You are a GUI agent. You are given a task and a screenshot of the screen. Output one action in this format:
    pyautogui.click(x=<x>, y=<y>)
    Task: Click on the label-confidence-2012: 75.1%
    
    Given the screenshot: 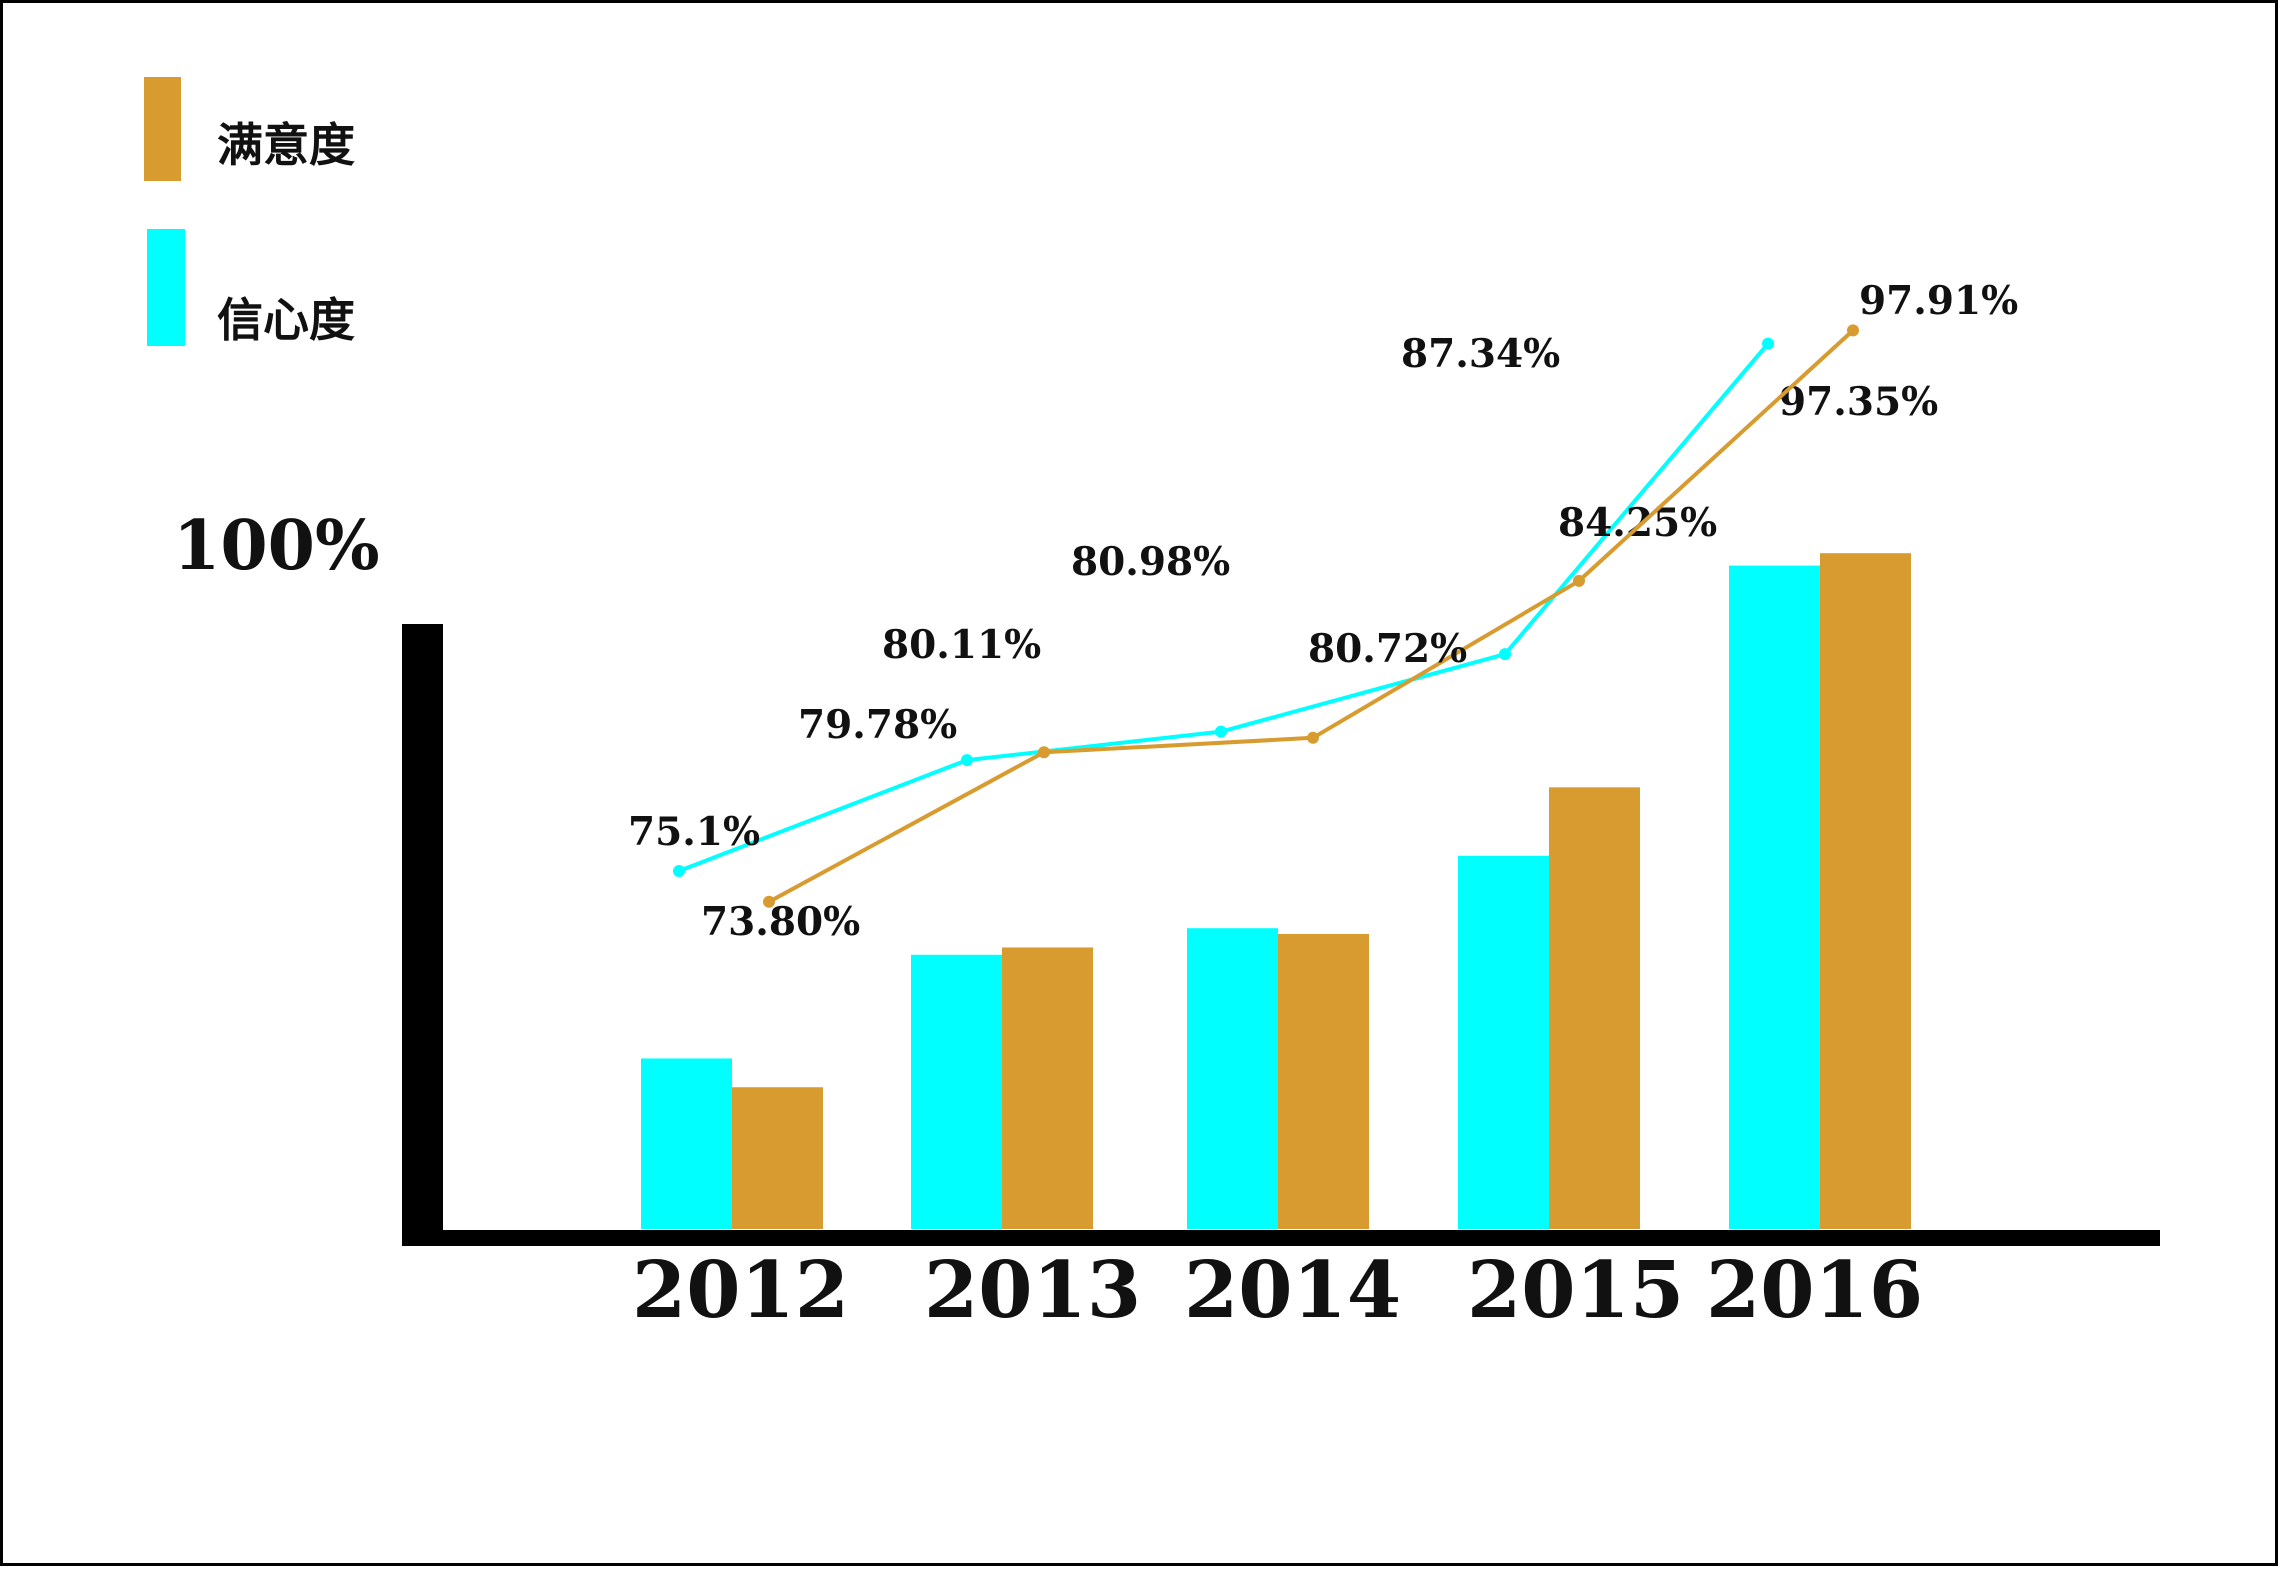 What is the action you would take?
    pyautogui.click(x=694, y=832)
    